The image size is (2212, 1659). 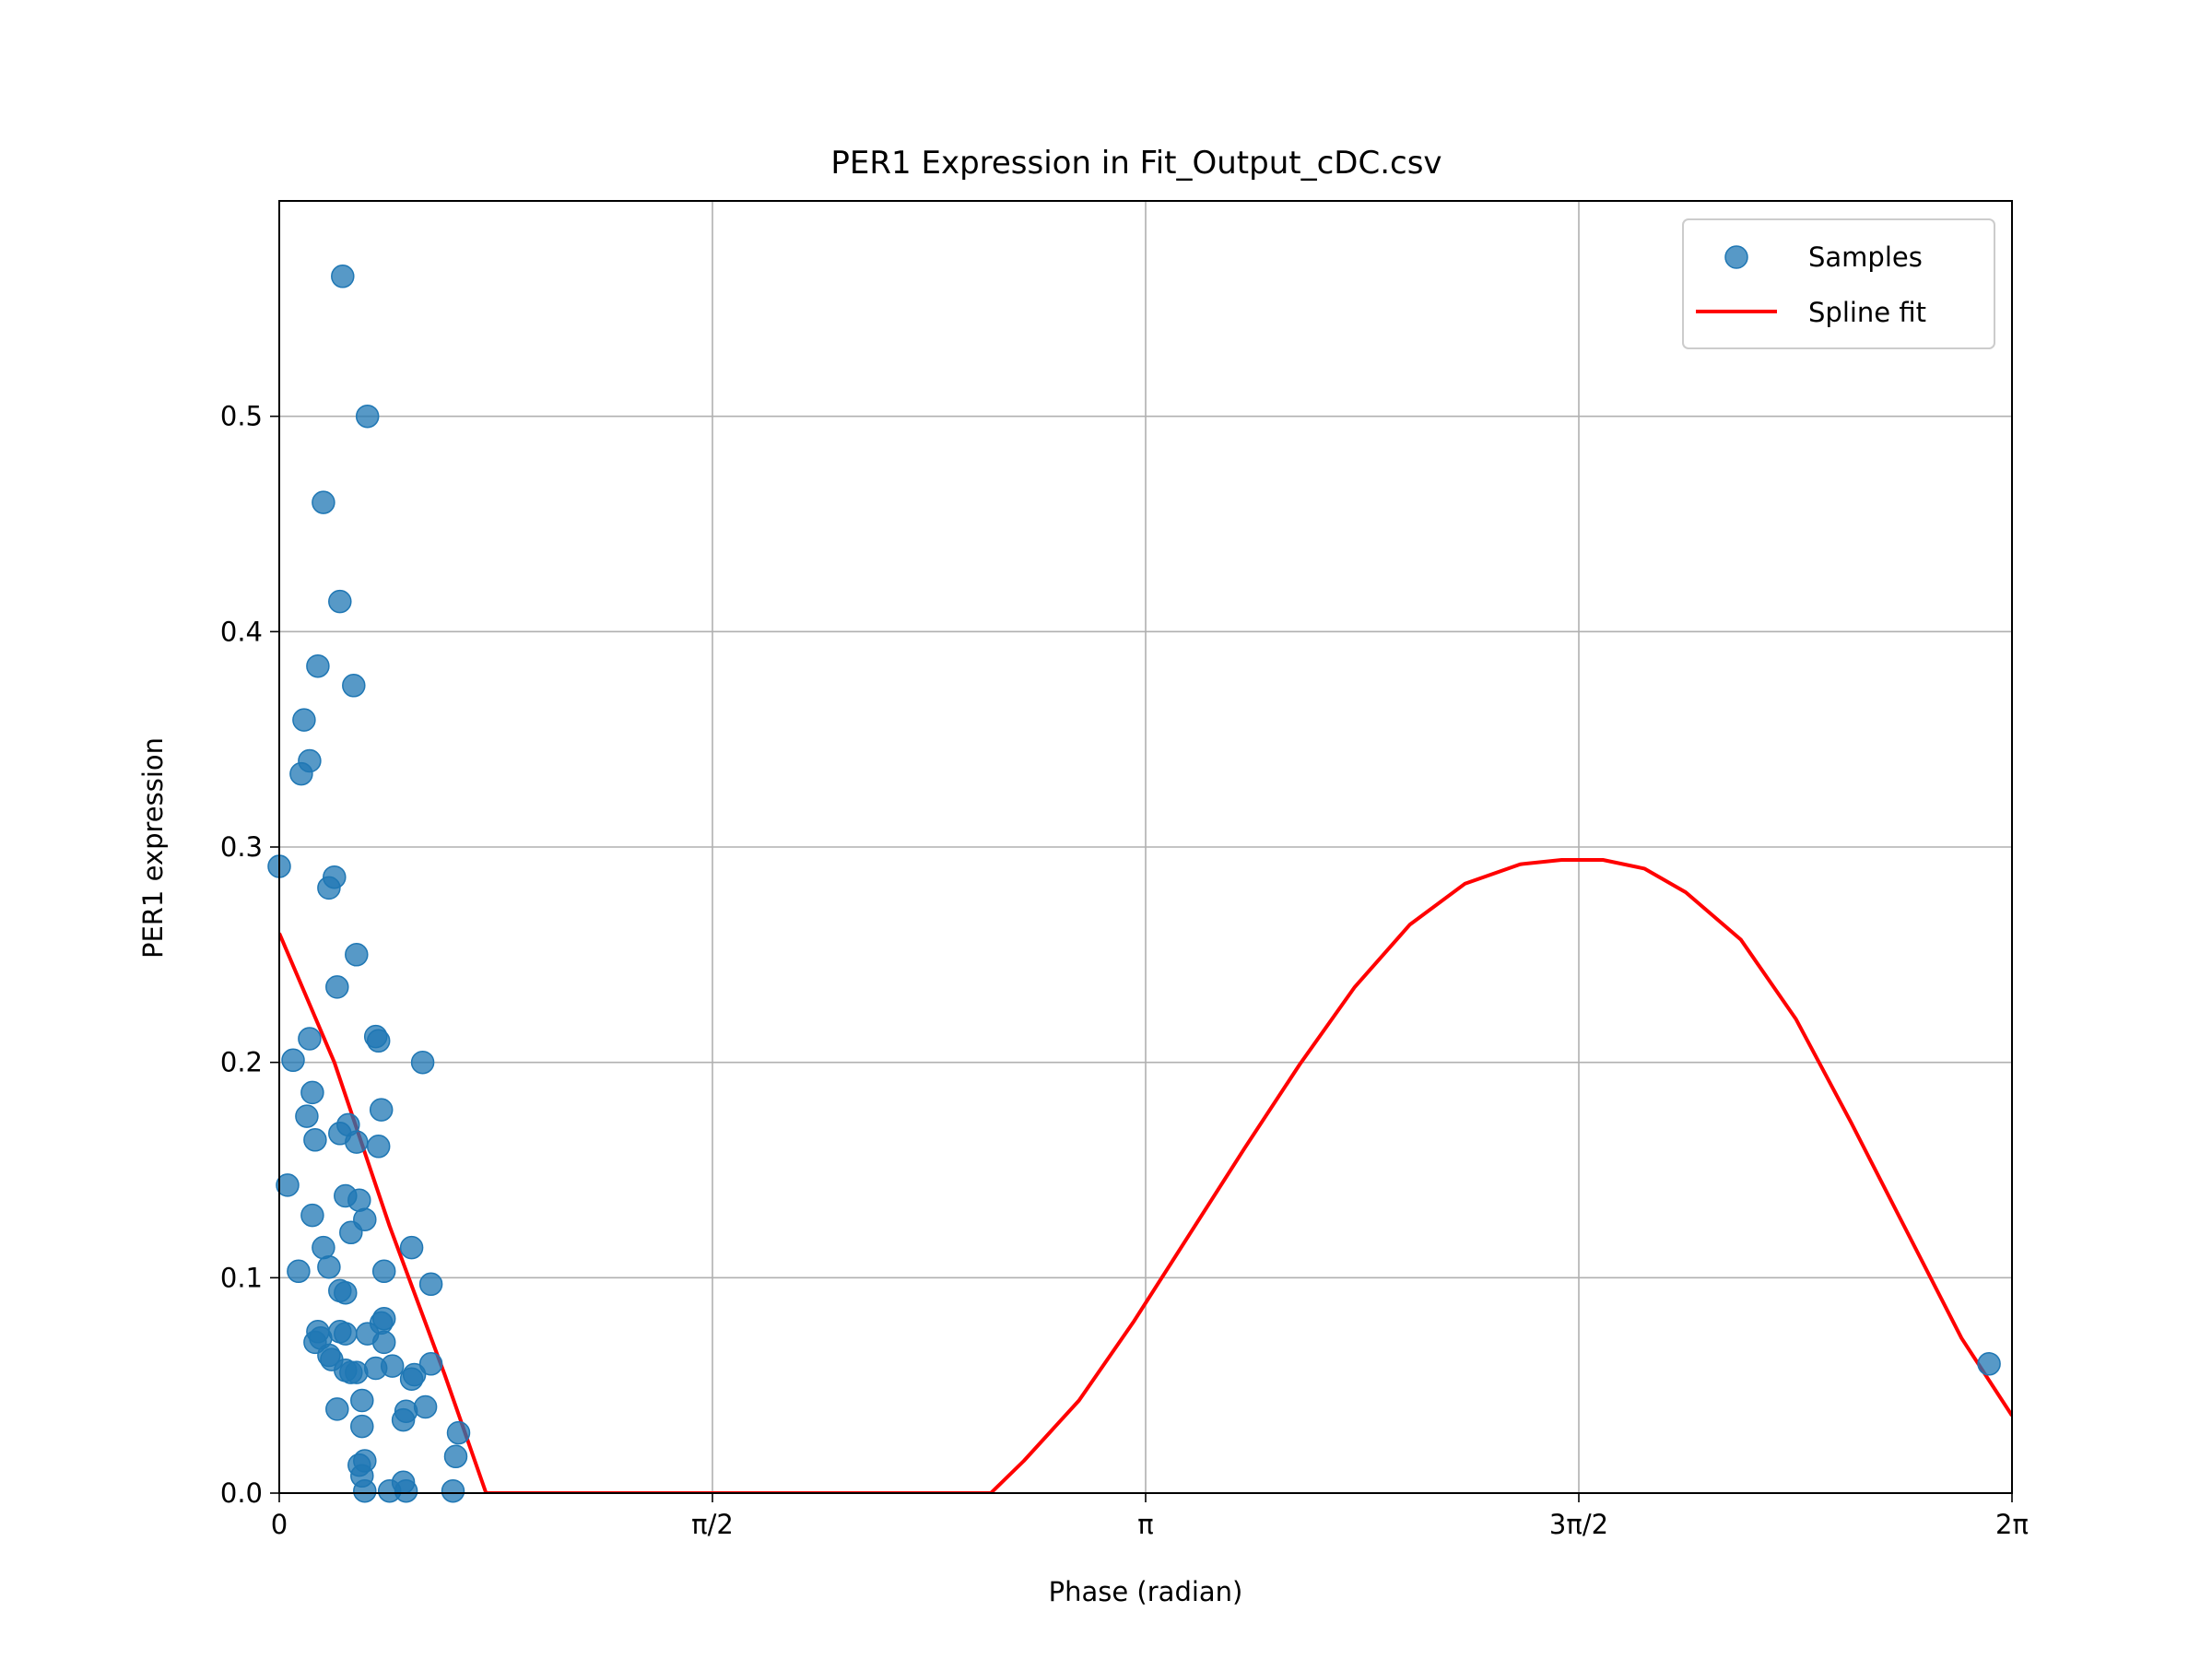 What do you see at coordinates (1867, 312) in the screenshot?
I see `legend-spline-label: Spline fit` at bounding box center [1867, 312].